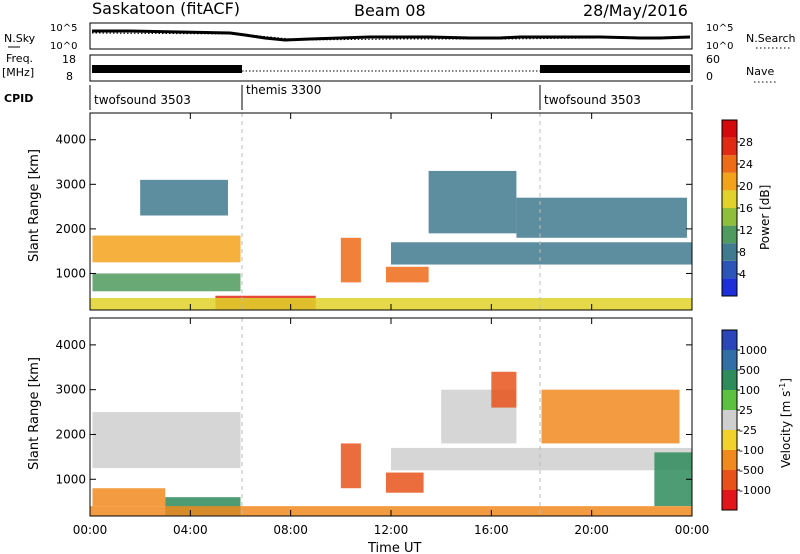 This screenshot has height=554, width=800. Describe the element at coordinates (166, 9) in the screenshot. I see `station-title: Saskatoon (fitACF)` at that location.